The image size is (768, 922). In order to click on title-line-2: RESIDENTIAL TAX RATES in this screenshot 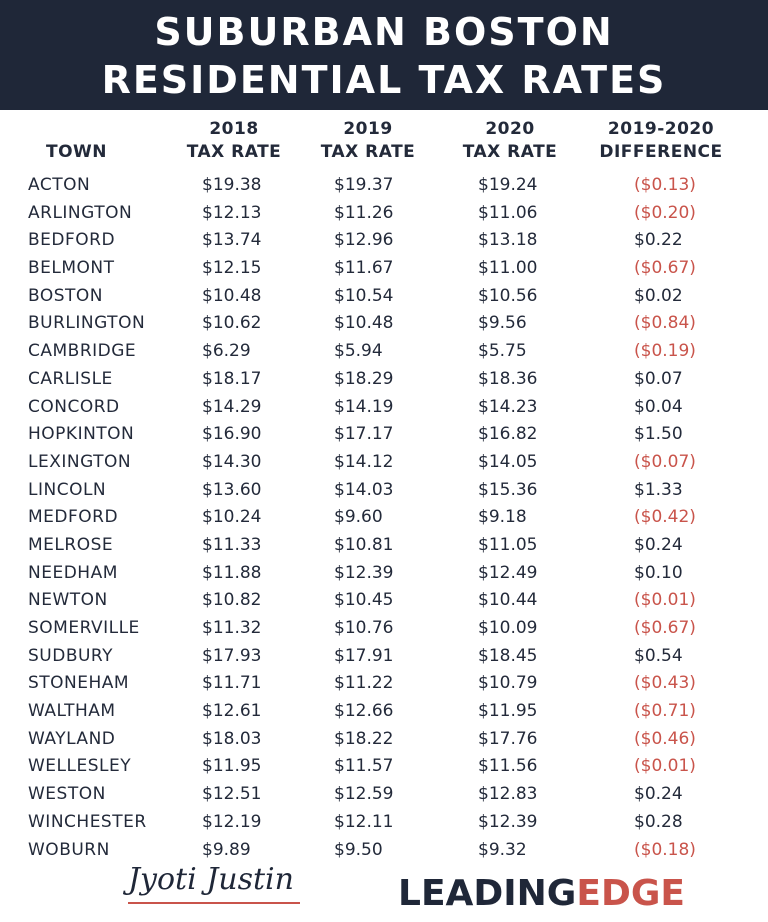, I will do `click(384, 80)`.